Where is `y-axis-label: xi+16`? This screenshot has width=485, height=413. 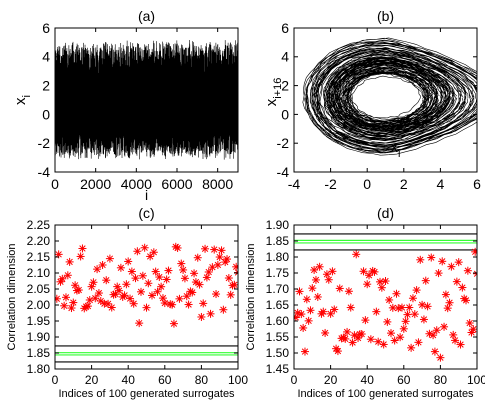
y-axis-label: xi+16 is located at coordinates (273, 92).